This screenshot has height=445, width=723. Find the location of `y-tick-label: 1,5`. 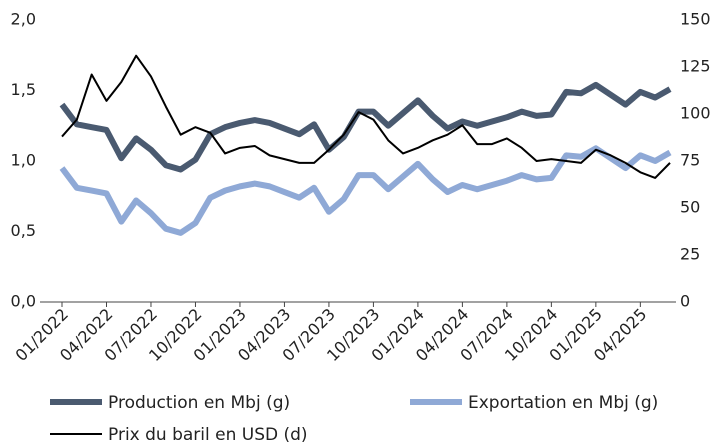

y-tick-label: 1,5 is located at coordinates (23, 89).